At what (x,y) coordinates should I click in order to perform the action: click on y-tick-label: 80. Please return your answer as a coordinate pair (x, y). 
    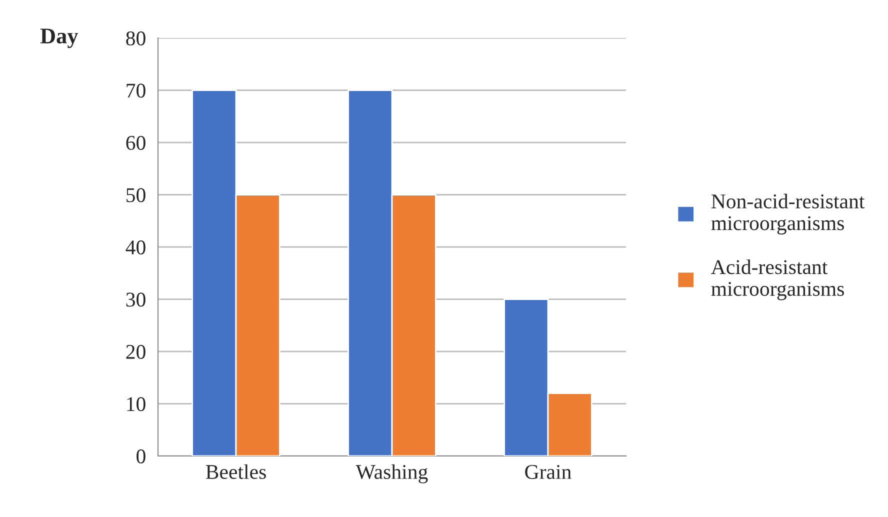
    Looking at the image, I should click on (136, 38).